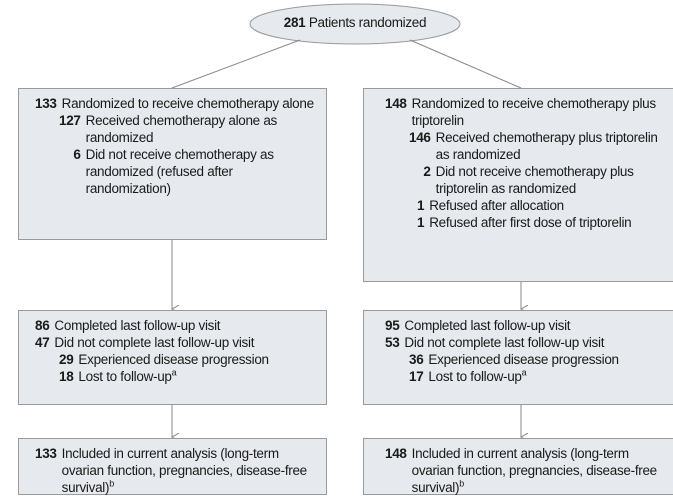  I want to click on item-text: Randomized to receive chemotherapy alone, so click(191, 103).